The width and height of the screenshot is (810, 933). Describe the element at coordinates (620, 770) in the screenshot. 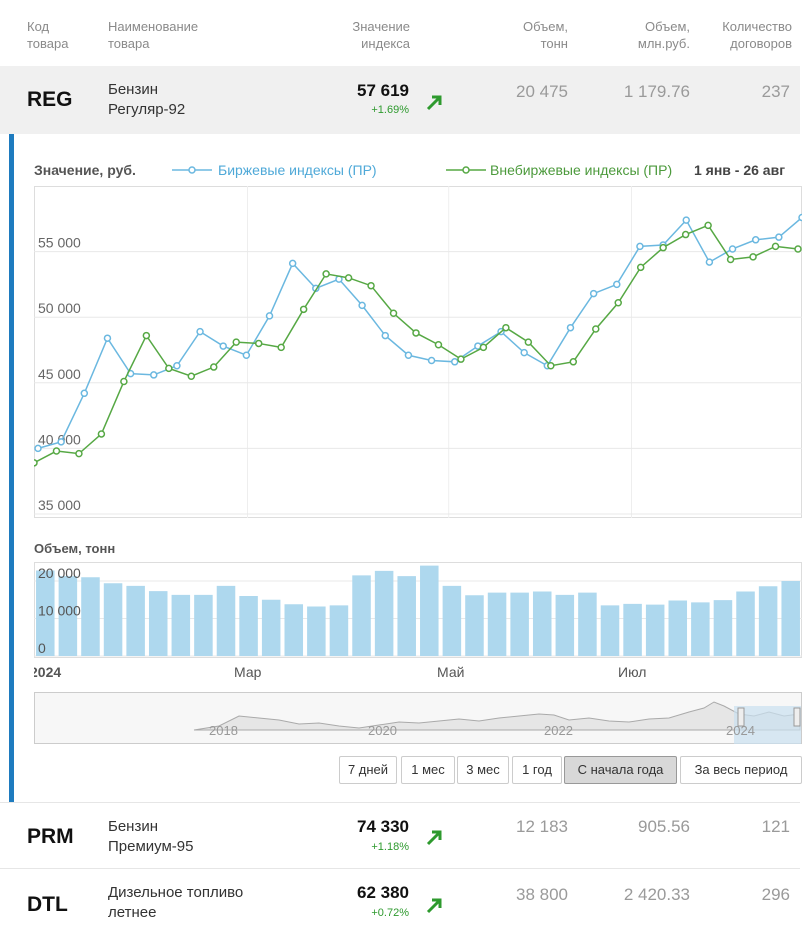

I see `range-ytd-button: С начала года` at that location.